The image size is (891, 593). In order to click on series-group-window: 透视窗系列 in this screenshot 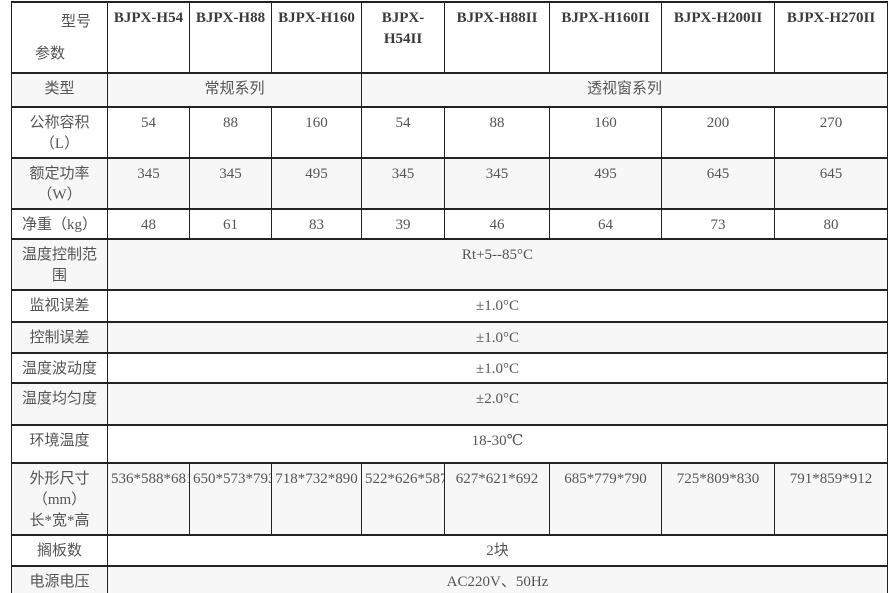, I will do `click(624, 90)`.